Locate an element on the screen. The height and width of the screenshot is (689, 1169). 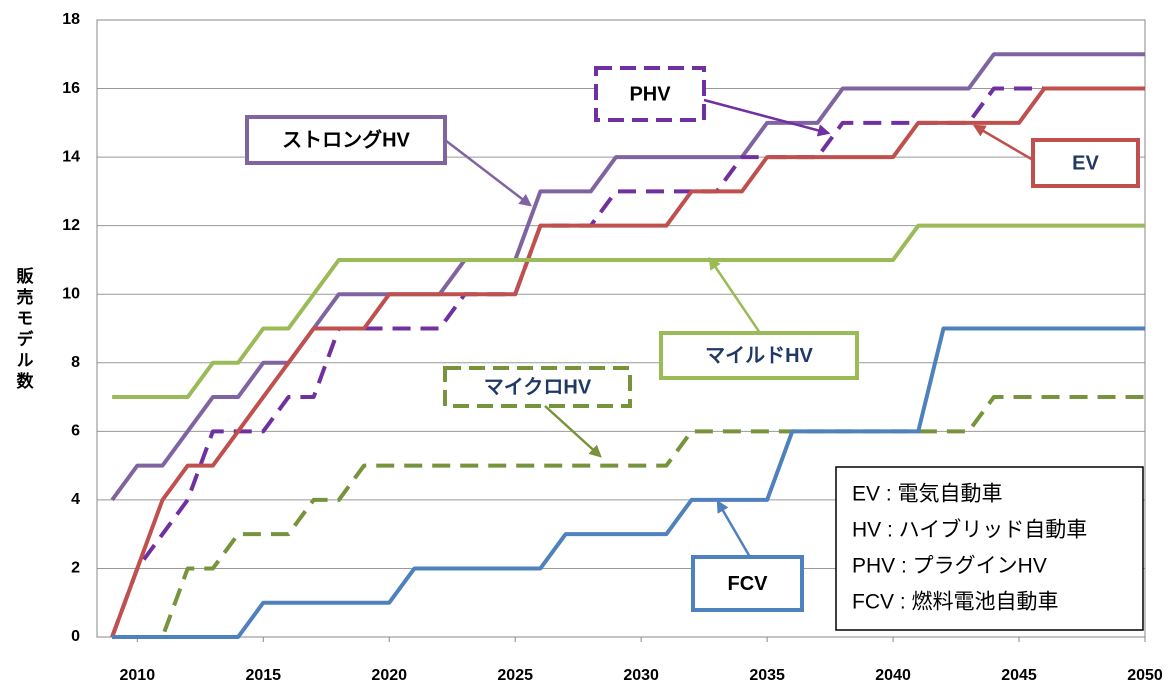
note-text: HV : ハイブリッド自動車 is located at coordinates (969, 530).